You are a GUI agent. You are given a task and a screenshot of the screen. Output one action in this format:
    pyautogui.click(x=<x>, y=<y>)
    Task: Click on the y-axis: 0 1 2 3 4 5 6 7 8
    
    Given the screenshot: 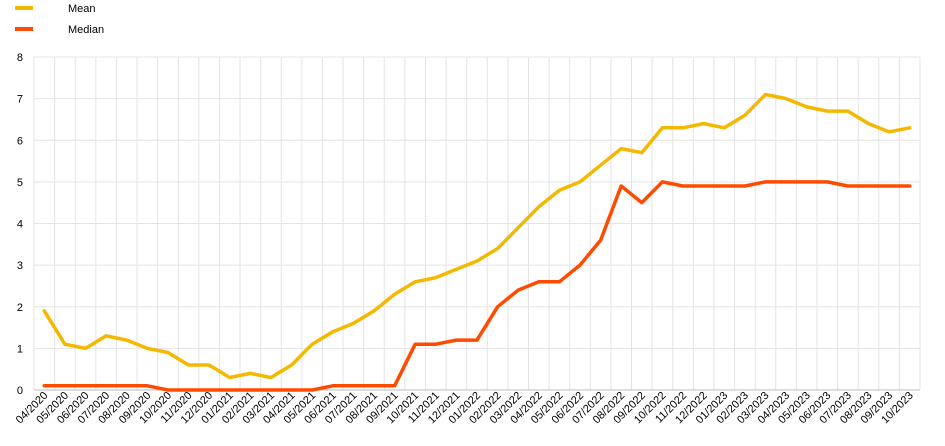 What is the action you would take?
    pyautogui.click(x=20, y=224)
    